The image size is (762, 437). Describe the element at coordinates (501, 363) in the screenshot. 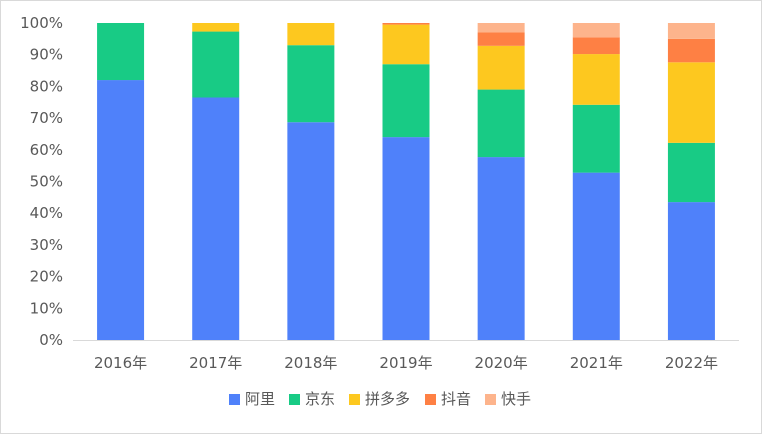

I see `x-tick-label: 2020年` at that location.